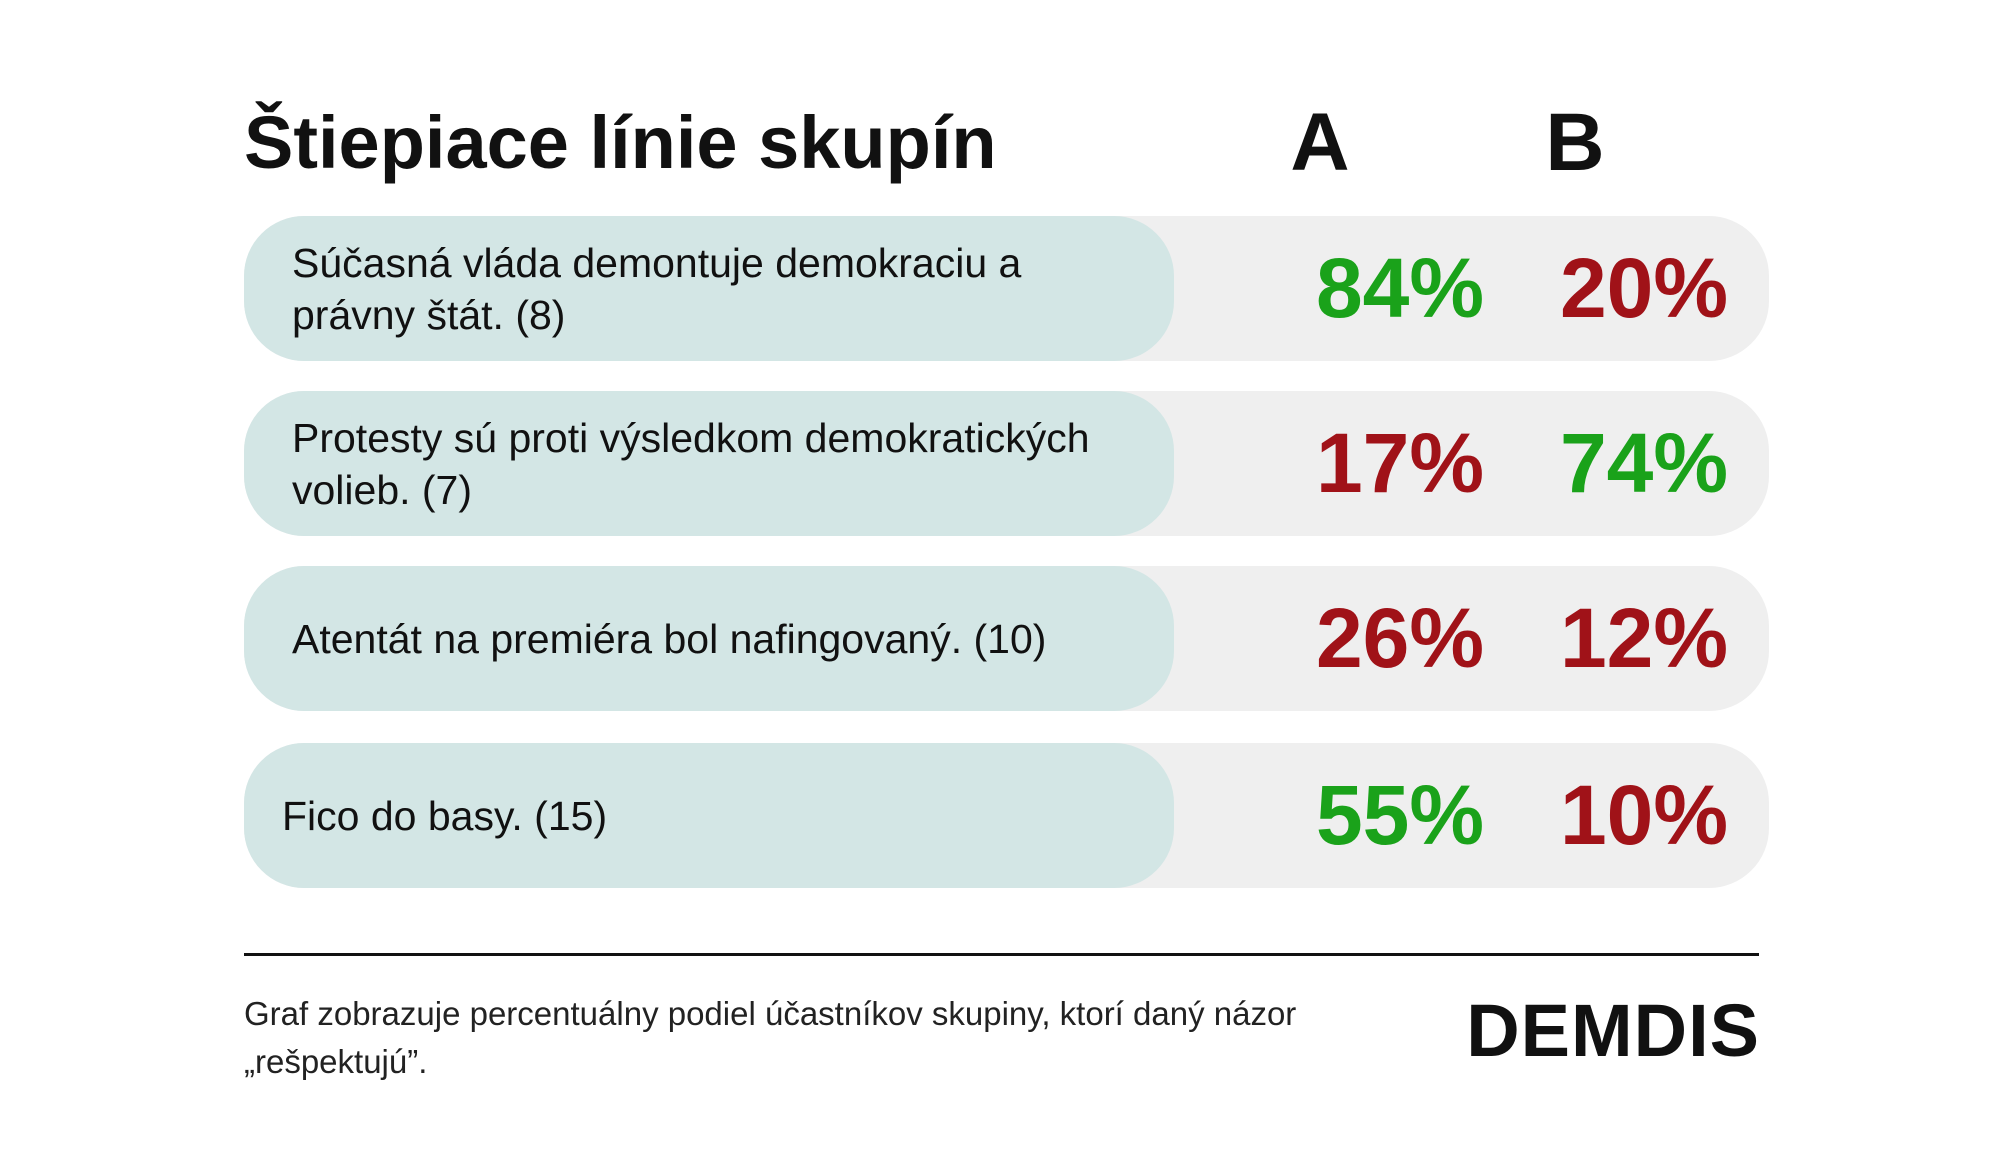 The width and height of the screenshot is (2000, 1150). I want to click on row-label-box: Fico do basy. (15), so click(709, 815).